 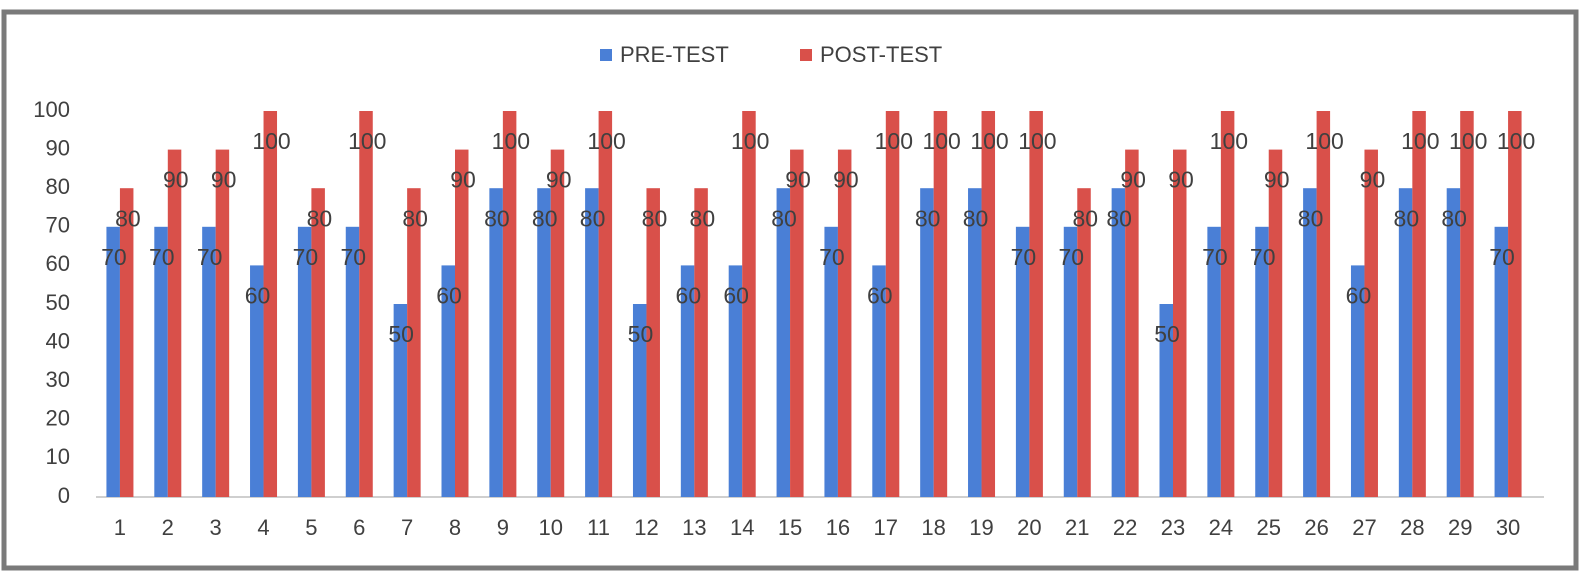 What do you see at coordinates (168, 527) in the screenshot?
I see `x-tick-label: 2` at bounding box center [168, 527].